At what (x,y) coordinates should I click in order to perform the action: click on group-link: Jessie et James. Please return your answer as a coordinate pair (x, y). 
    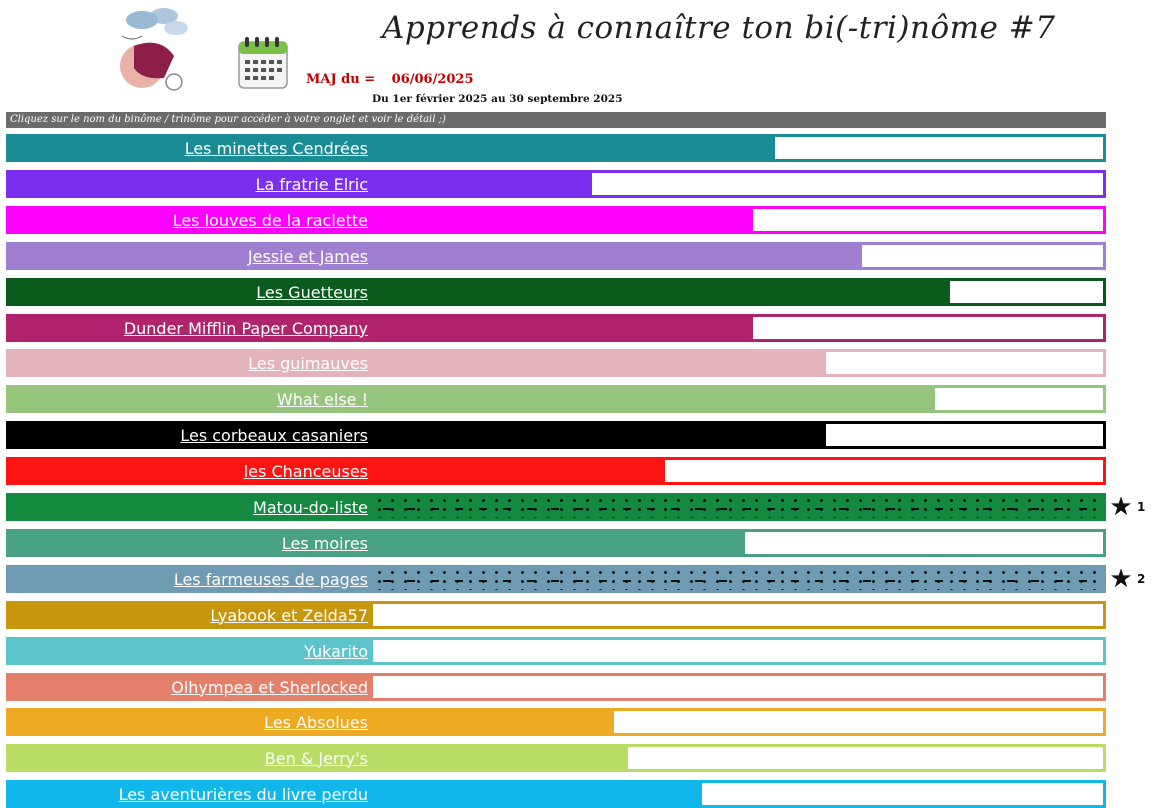
    Looking at the image, I should click on (188, 256).